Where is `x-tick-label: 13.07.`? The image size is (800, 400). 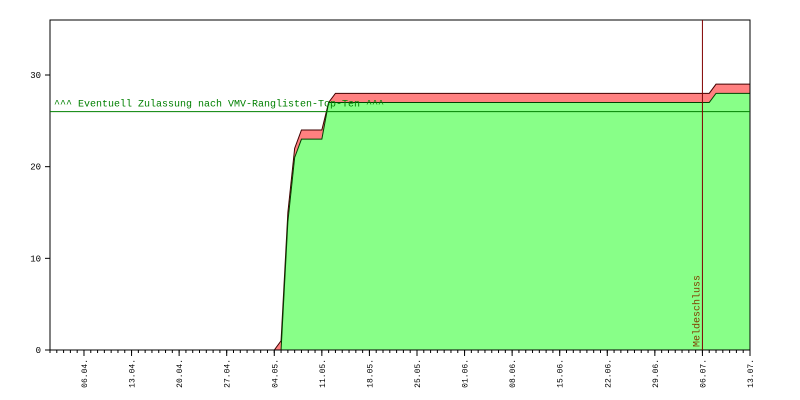 x-tick-label: 13.07. is located at coordinates (751, 373).